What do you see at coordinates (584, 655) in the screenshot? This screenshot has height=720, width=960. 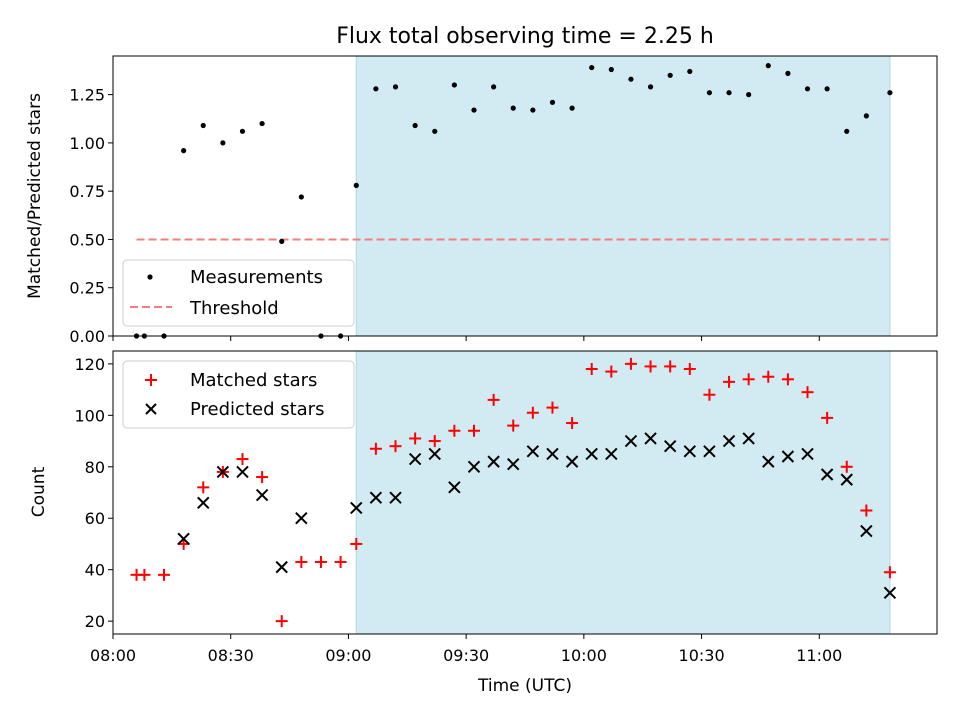 I see `x-tick-label: 10:00` at bounding box center [584, 655].